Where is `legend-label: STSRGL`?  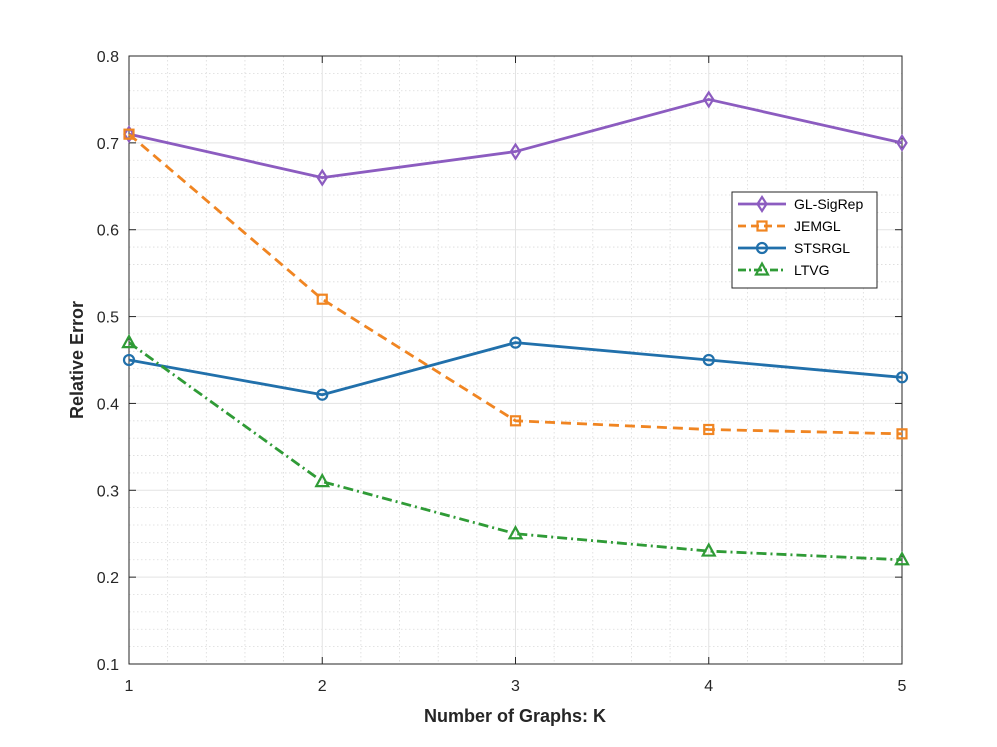 legend-label: STSRGL is located at coordinates (822, 248).